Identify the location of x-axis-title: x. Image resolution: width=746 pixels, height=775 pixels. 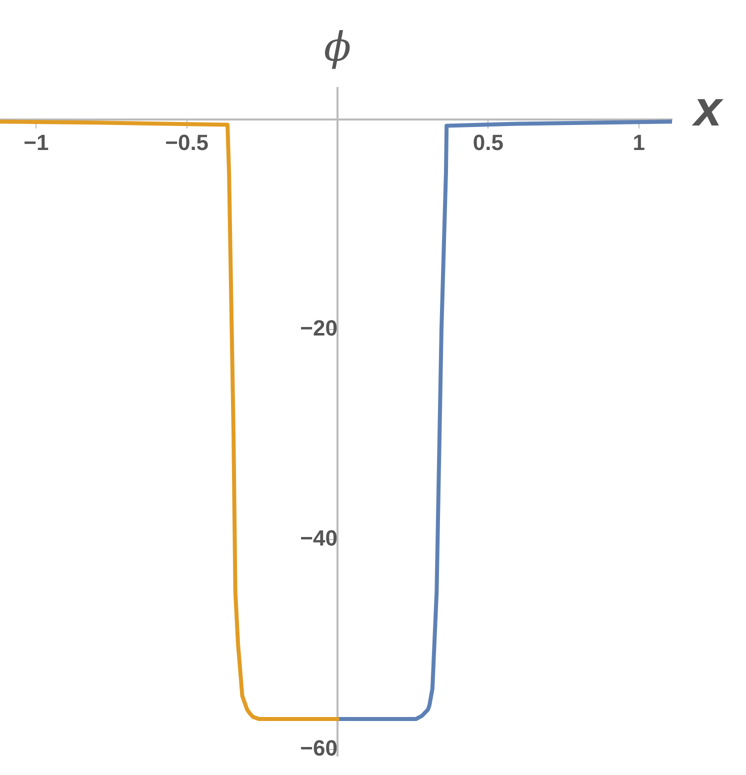
(707, 108).